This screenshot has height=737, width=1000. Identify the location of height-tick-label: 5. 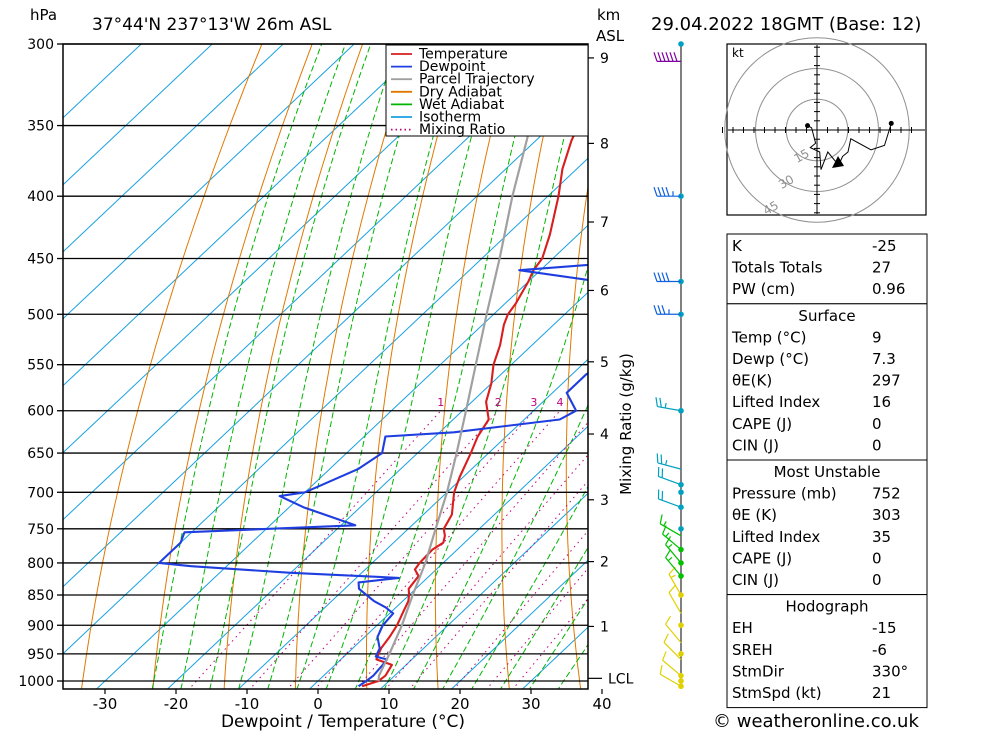
(604, 363).